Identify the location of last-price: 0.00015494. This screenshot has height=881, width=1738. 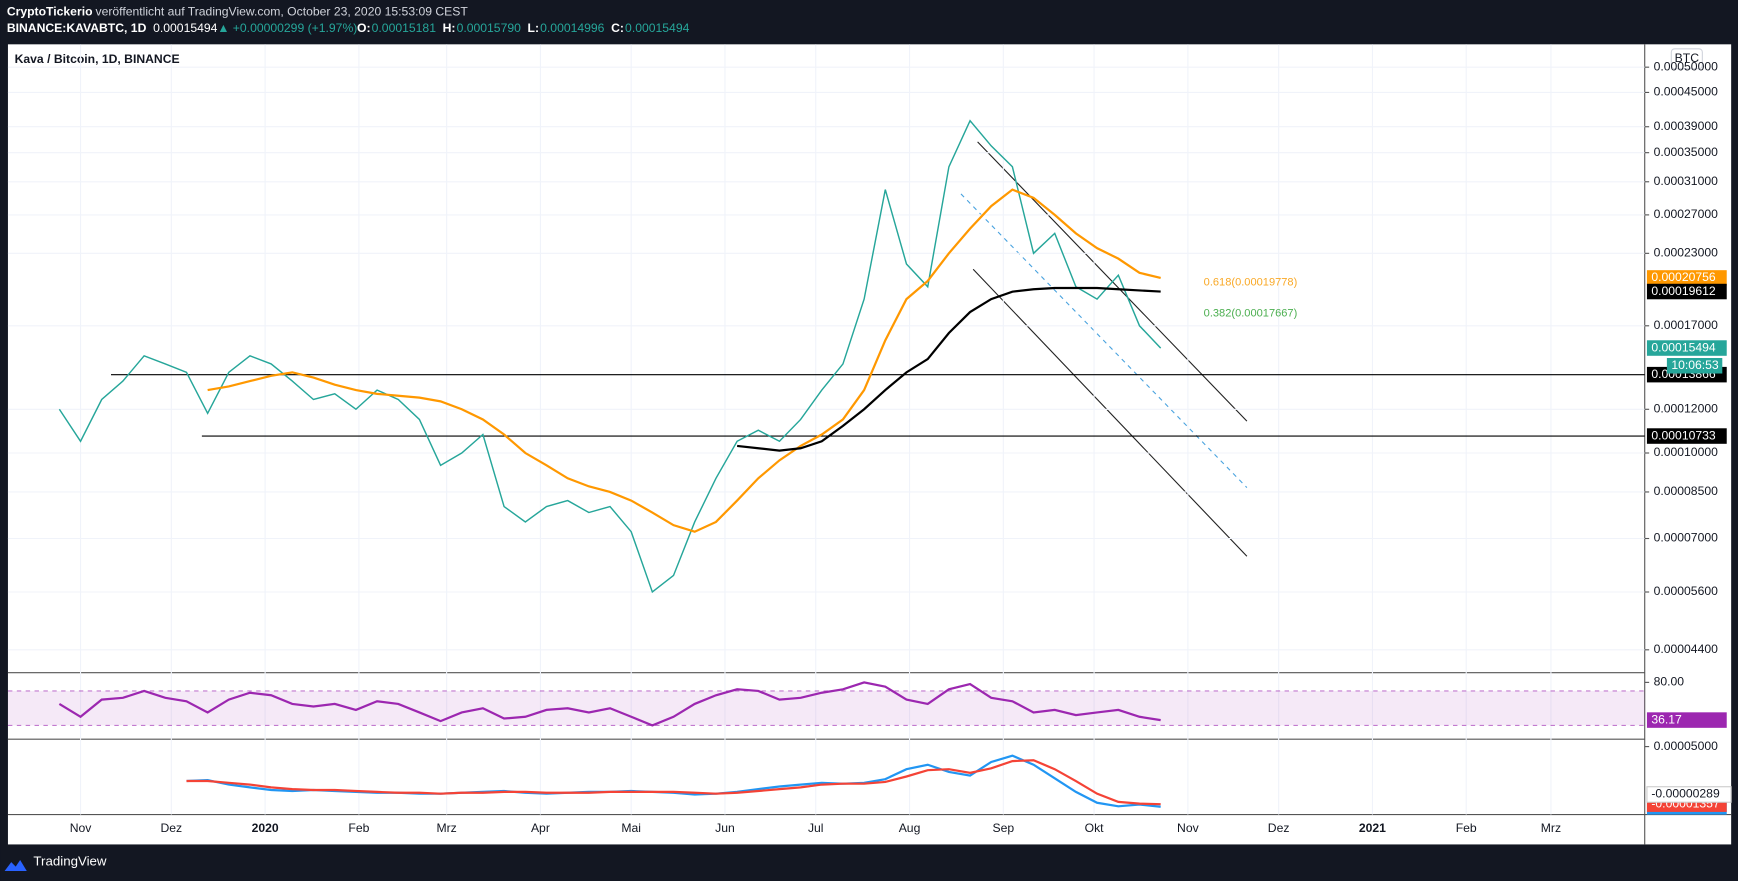
(185, 28).